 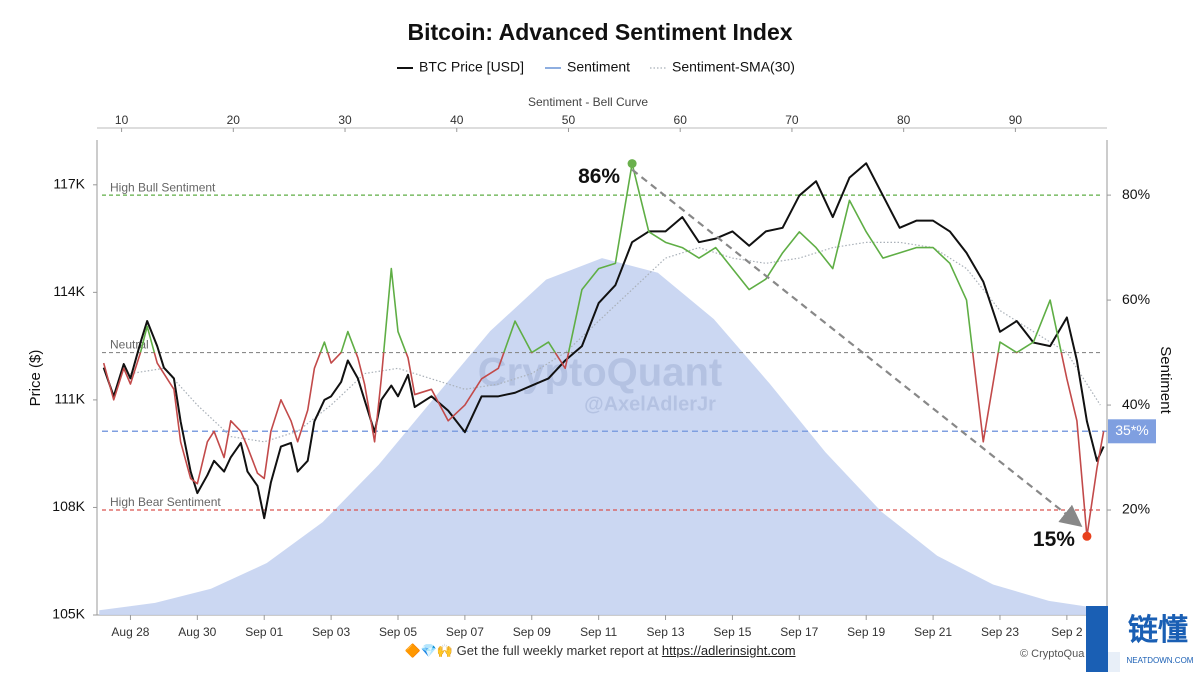 I want to click on x2-tick-label: 10, so click(x=122, y=120).